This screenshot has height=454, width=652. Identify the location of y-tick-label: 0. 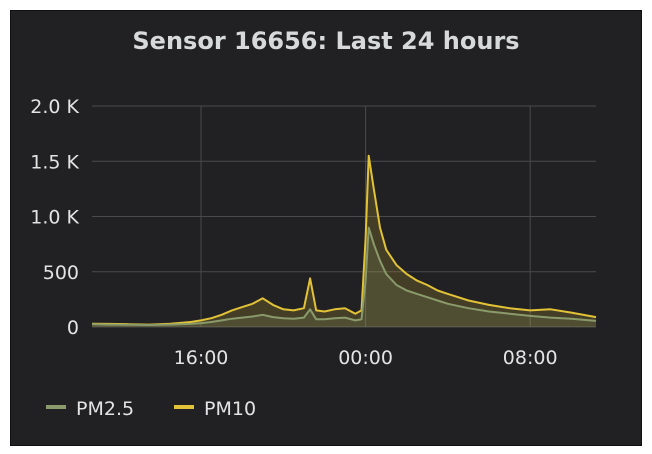
(73, 328).